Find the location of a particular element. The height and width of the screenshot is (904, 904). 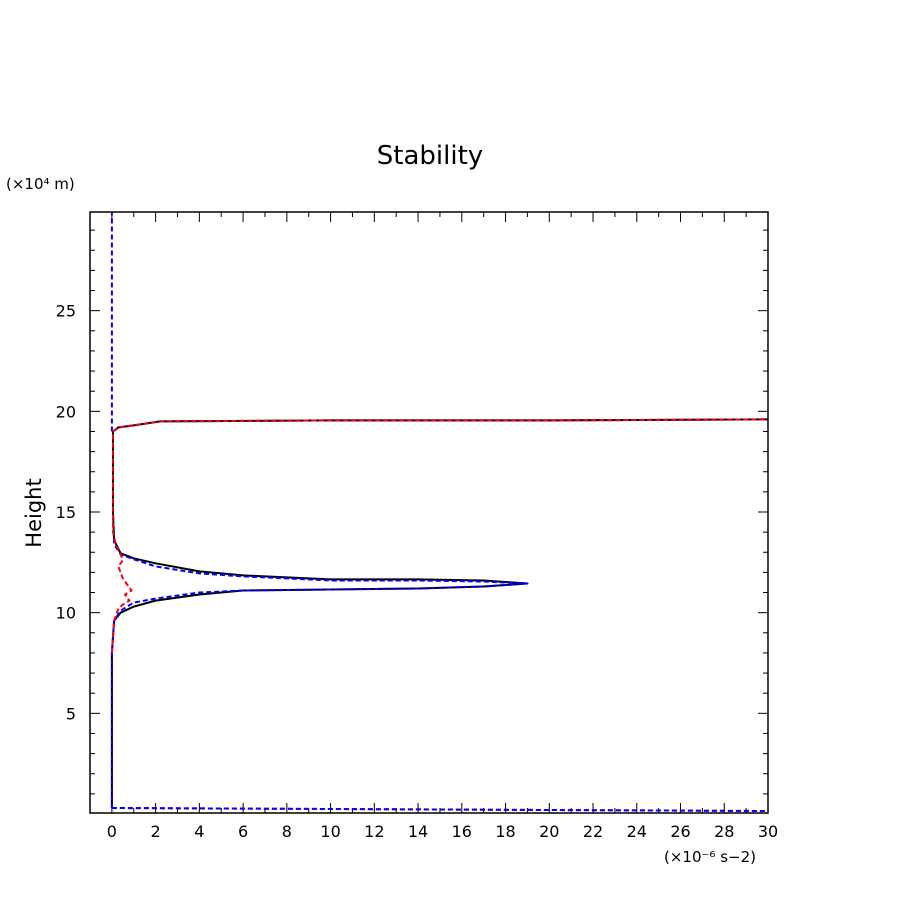

x-tick-label: 20 is located at coordinates (549, 831).